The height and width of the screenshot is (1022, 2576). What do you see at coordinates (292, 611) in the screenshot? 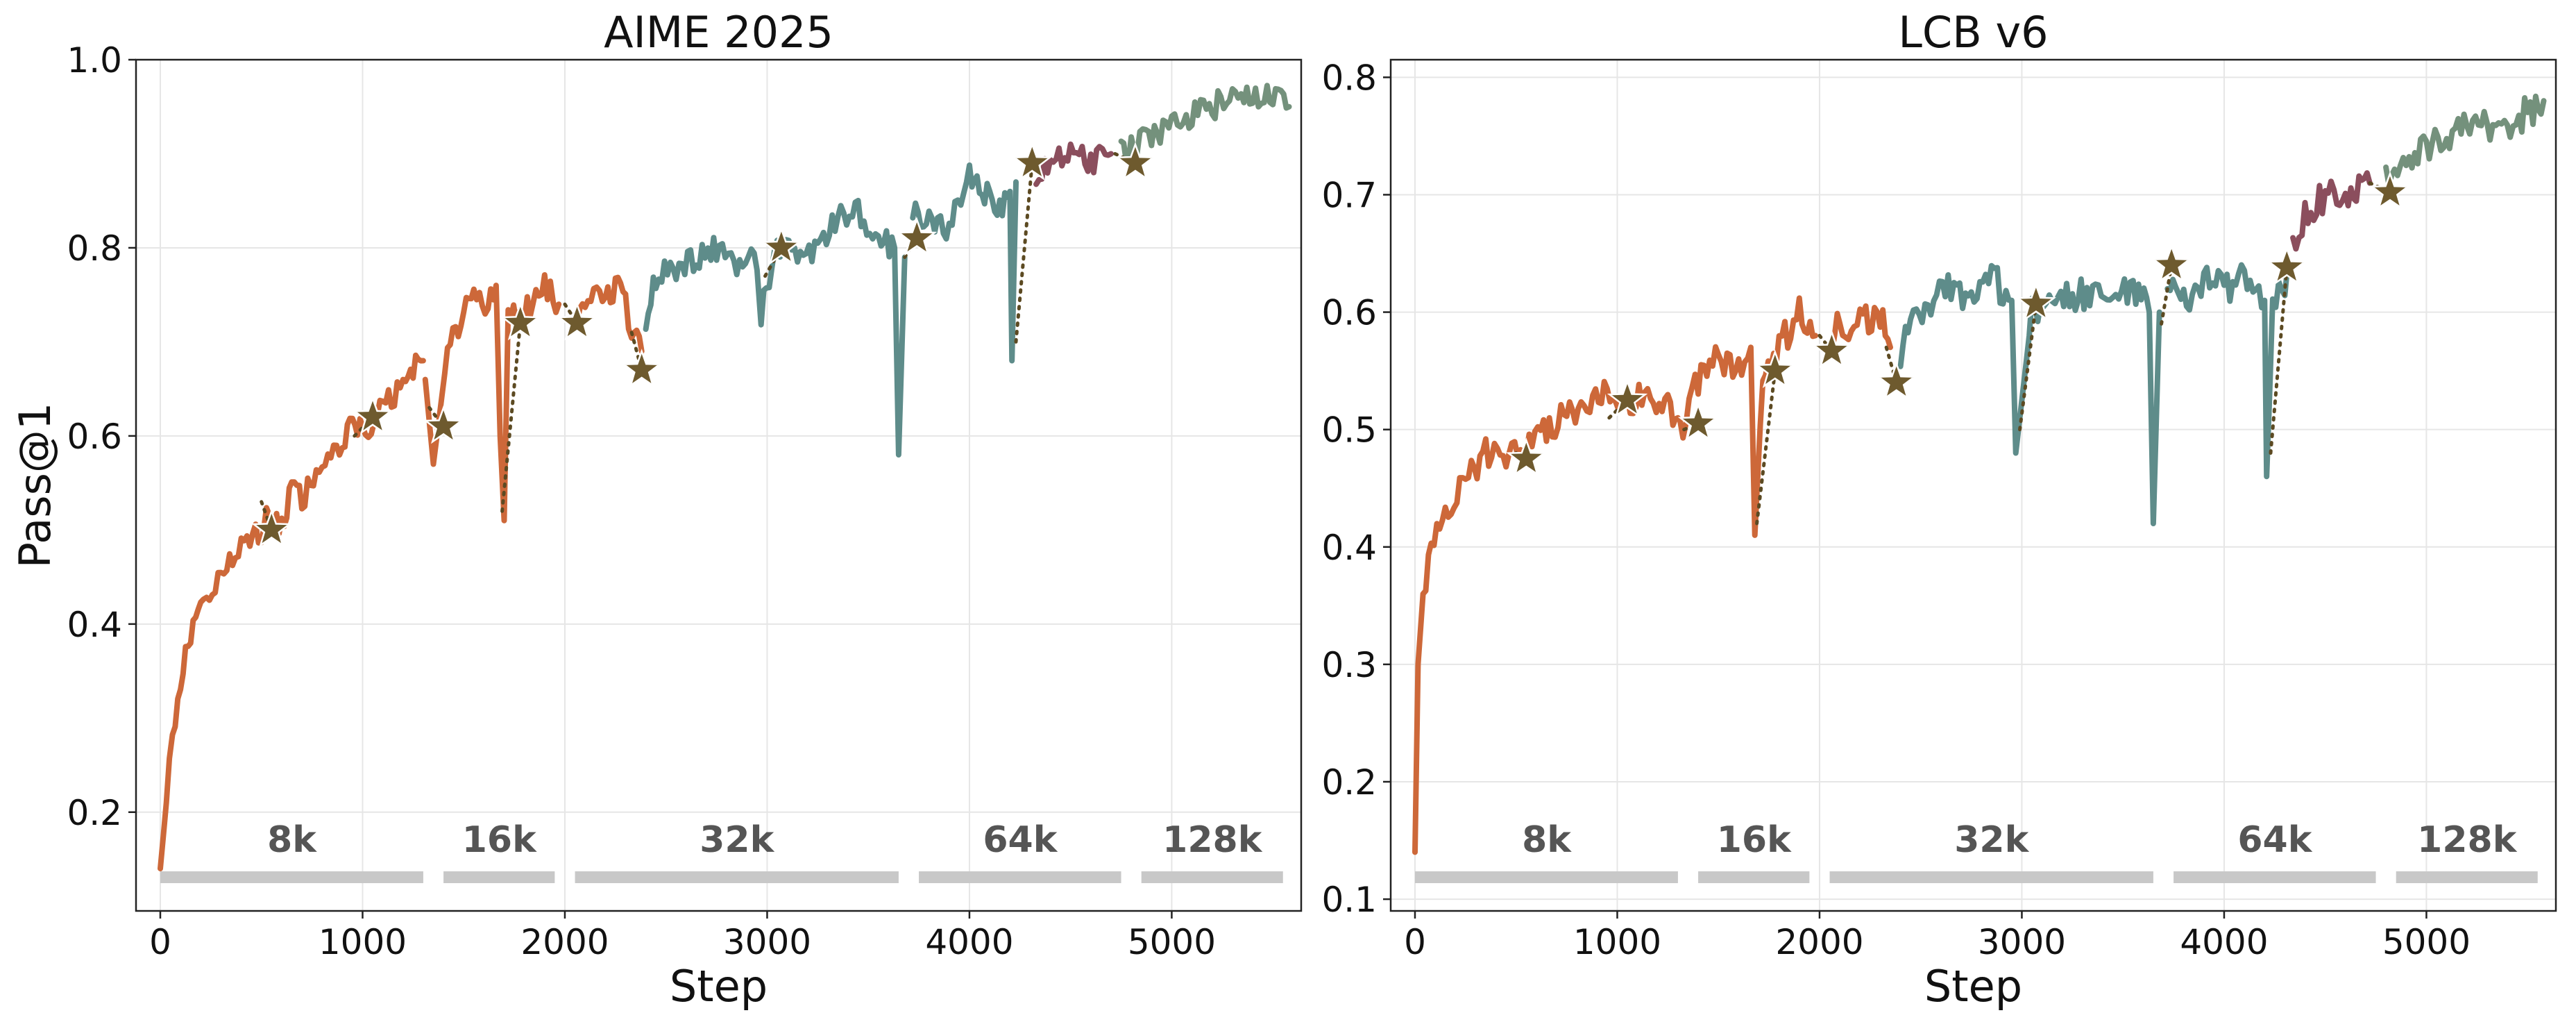
I see `series-line-8k` at bounding box center [292, 611].